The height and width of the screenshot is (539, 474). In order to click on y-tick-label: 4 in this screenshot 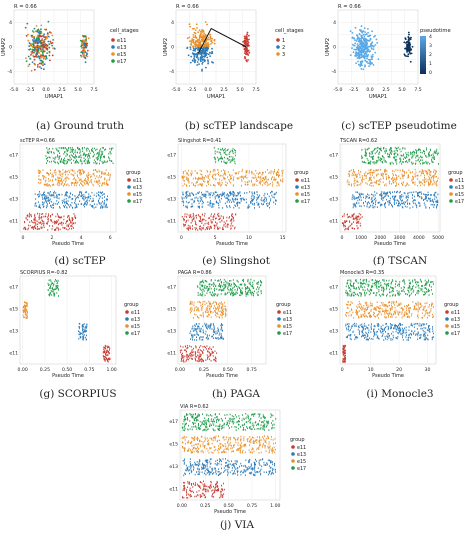, I will do `click(172, 23)`.